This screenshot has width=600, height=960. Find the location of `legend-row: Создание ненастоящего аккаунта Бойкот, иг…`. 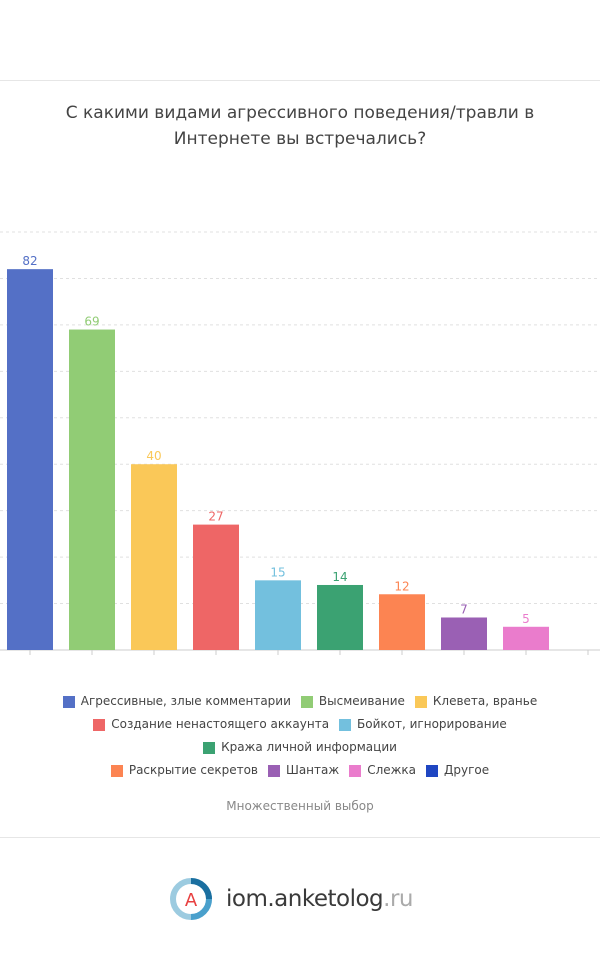

legend-row: Создание ненастоящего аккаунта Бойкот, иг… is located at coordinates (300, 736).